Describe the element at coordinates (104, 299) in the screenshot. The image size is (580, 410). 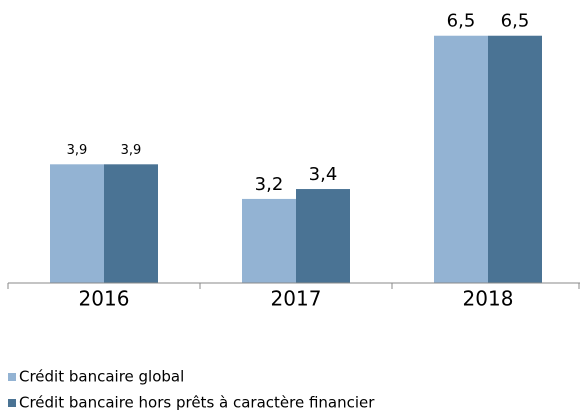
I see `x-tick-label: 2016` at that location.